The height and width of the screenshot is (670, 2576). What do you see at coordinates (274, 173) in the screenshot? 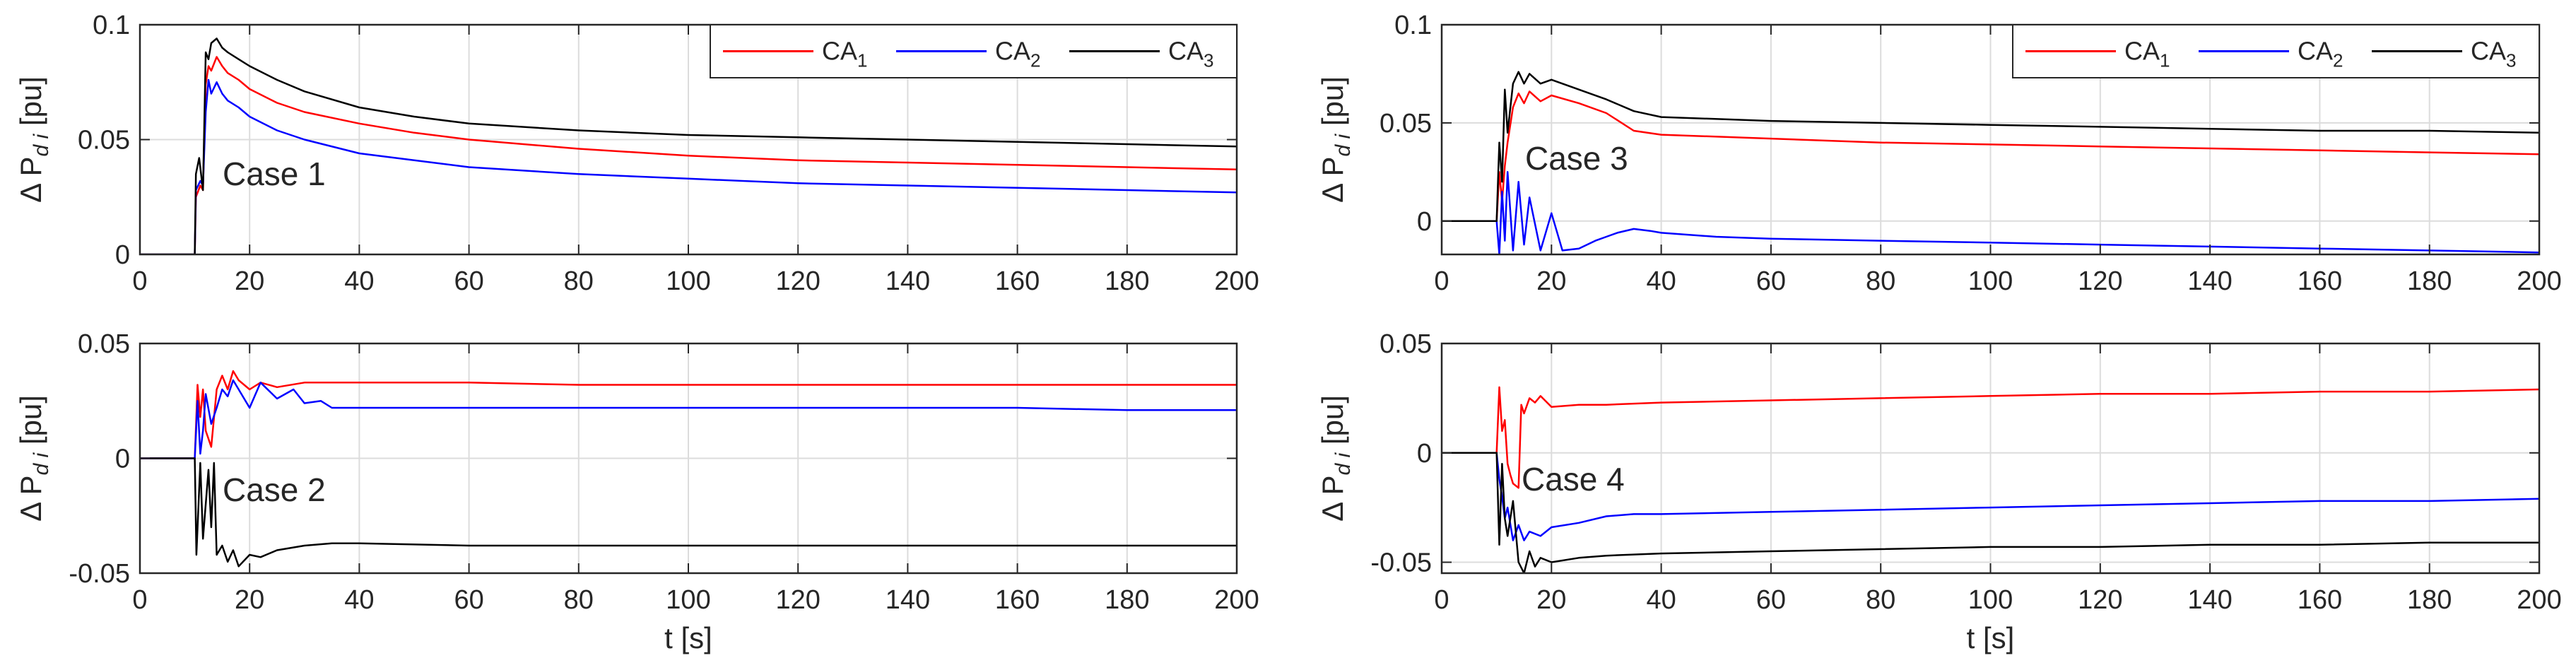
I see `case-annotation: Case 1` at bounding box center [274, 173].